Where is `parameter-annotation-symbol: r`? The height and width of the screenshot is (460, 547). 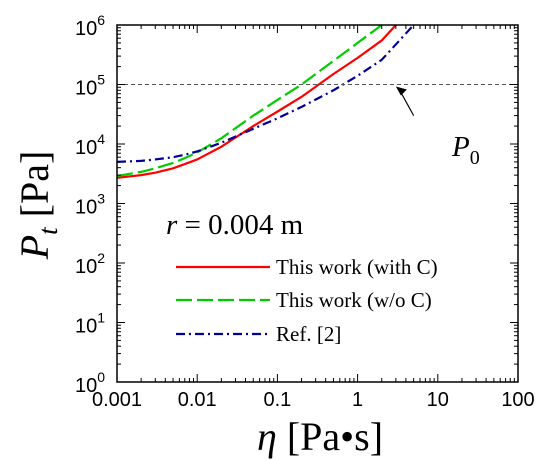
parameter-annotation-symbol: r is located at coordinates (172, 225).